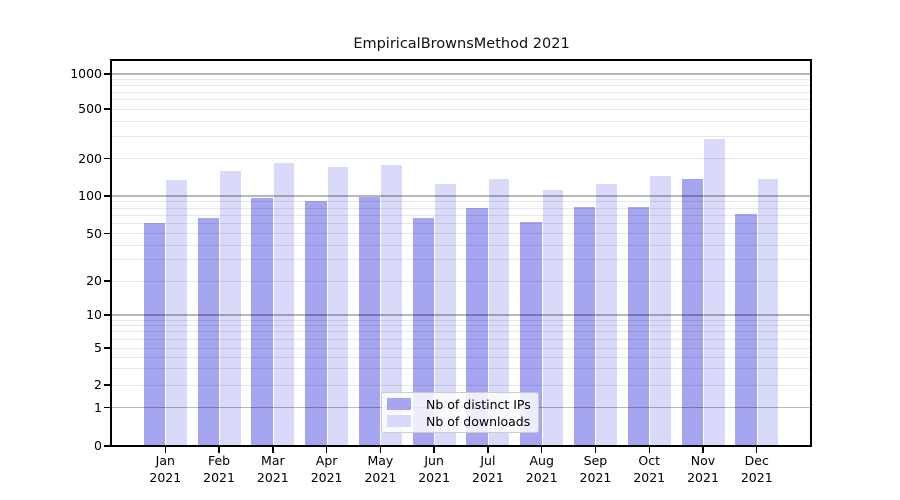 This screenshot has width=900, height=500. What do you see at coordinates (86, 73) in the screenshot?
I see `y-tick-label: 1000` at bounding box center [86, 73].